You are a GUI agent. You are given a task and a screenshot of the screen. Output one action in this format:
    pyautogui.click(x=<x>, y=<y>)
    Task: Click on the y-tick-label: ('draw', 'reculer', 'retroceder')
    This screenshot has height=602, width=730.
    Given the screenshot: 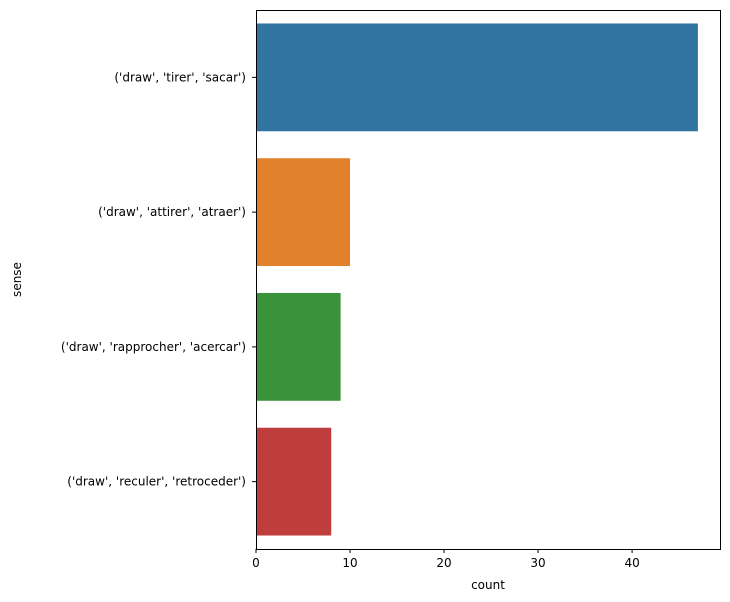 What is the action you would take?
    pyautogui.click(x=156, y=482)
    